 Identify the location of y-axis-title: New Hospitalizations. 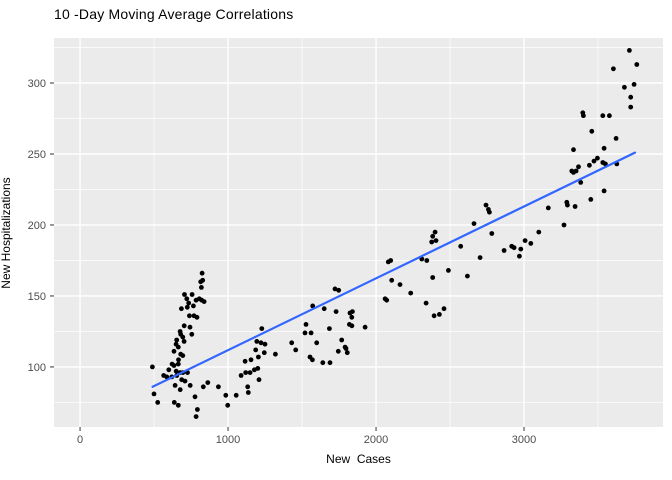
(6, 233).